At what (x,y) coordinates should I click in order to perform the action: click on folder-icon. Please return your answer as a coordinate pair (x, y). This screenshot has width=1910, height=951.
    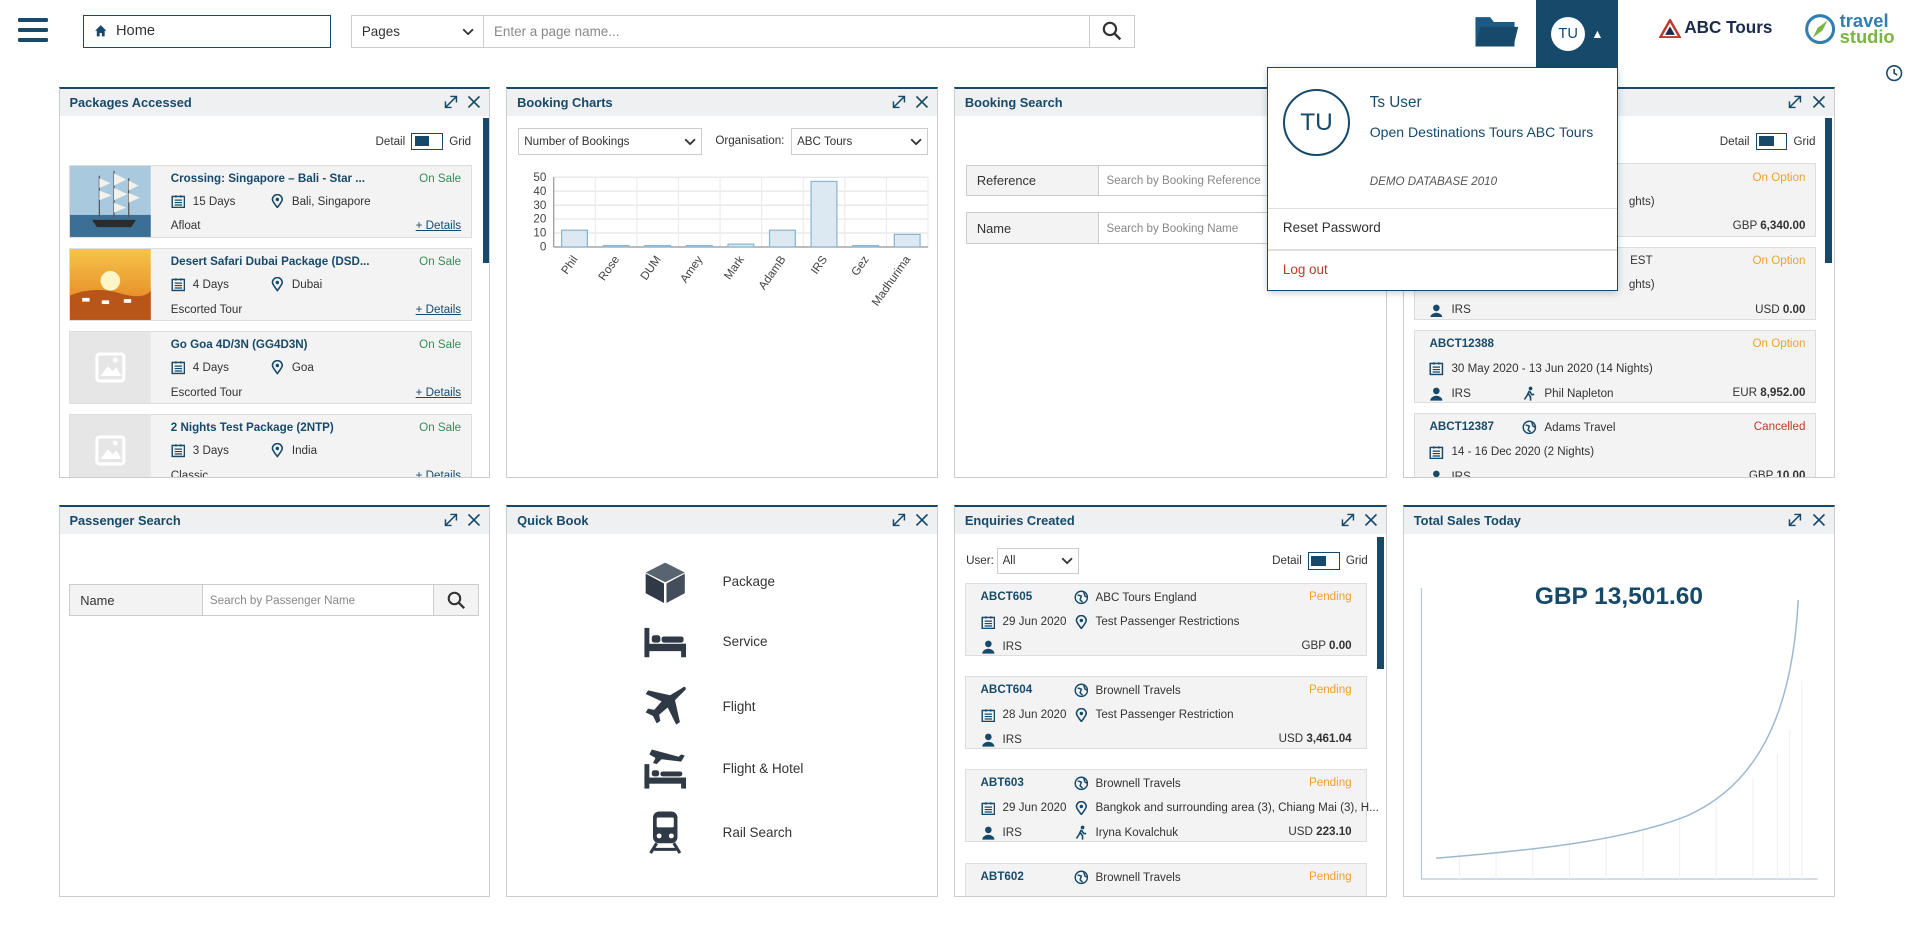
    Looking at the image, I should click on (1496, 30).